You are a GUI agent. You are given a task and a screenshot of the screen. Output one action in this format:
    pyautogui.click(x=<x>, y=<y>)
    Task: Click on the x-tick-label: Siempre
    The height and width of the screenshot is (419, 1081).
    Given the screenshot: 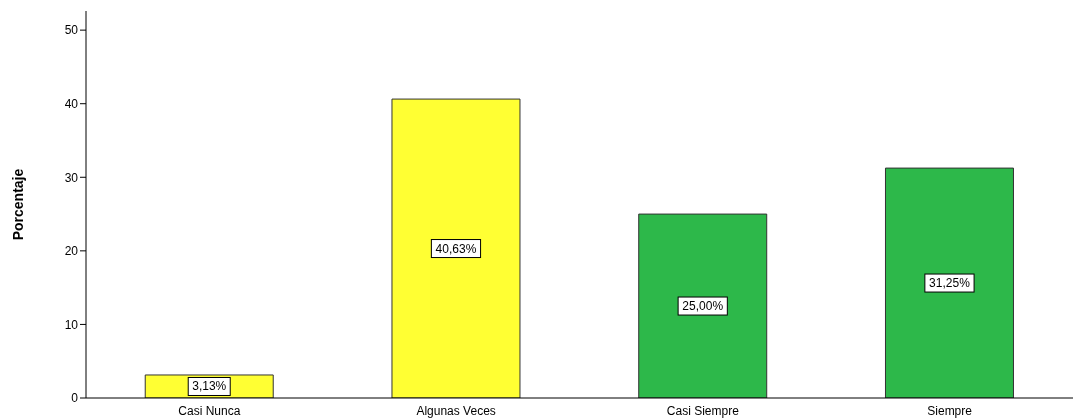 What is the action you would take?
    pyautogui.click(x=950, y=410)
    